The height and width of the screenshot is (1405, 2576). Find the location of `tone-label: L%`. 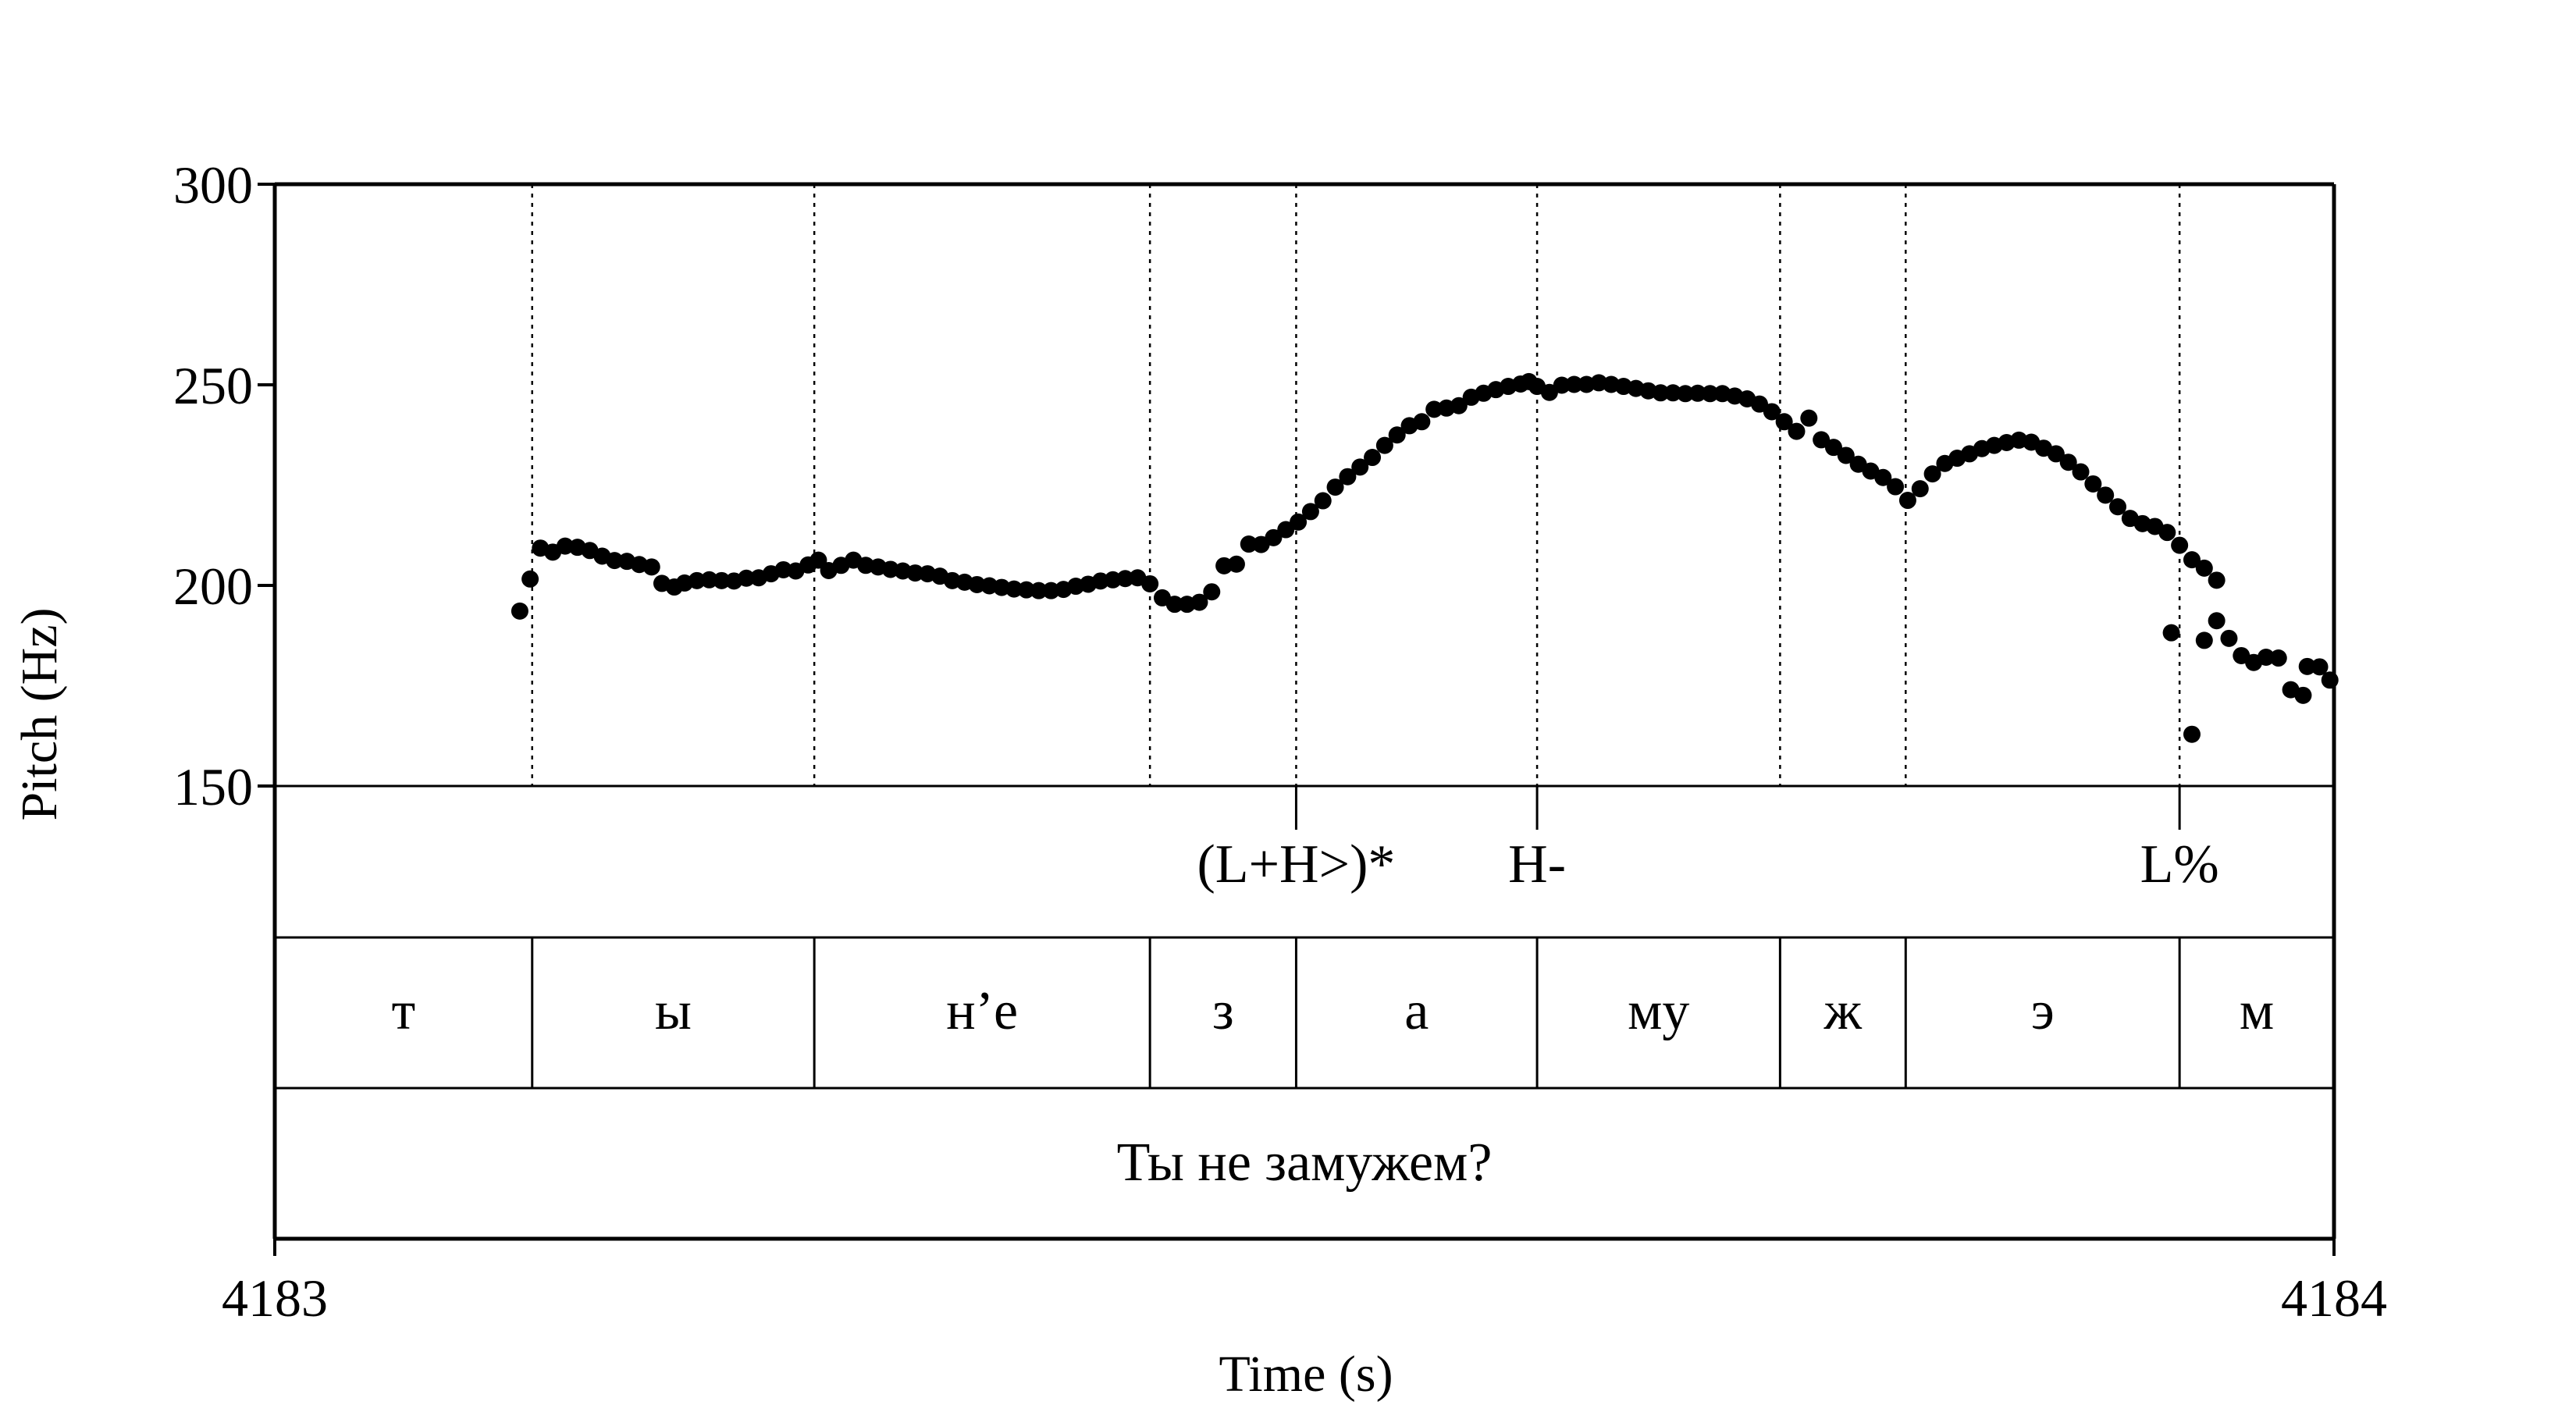

tone-label: L% is located at coordinates (2179, 865).